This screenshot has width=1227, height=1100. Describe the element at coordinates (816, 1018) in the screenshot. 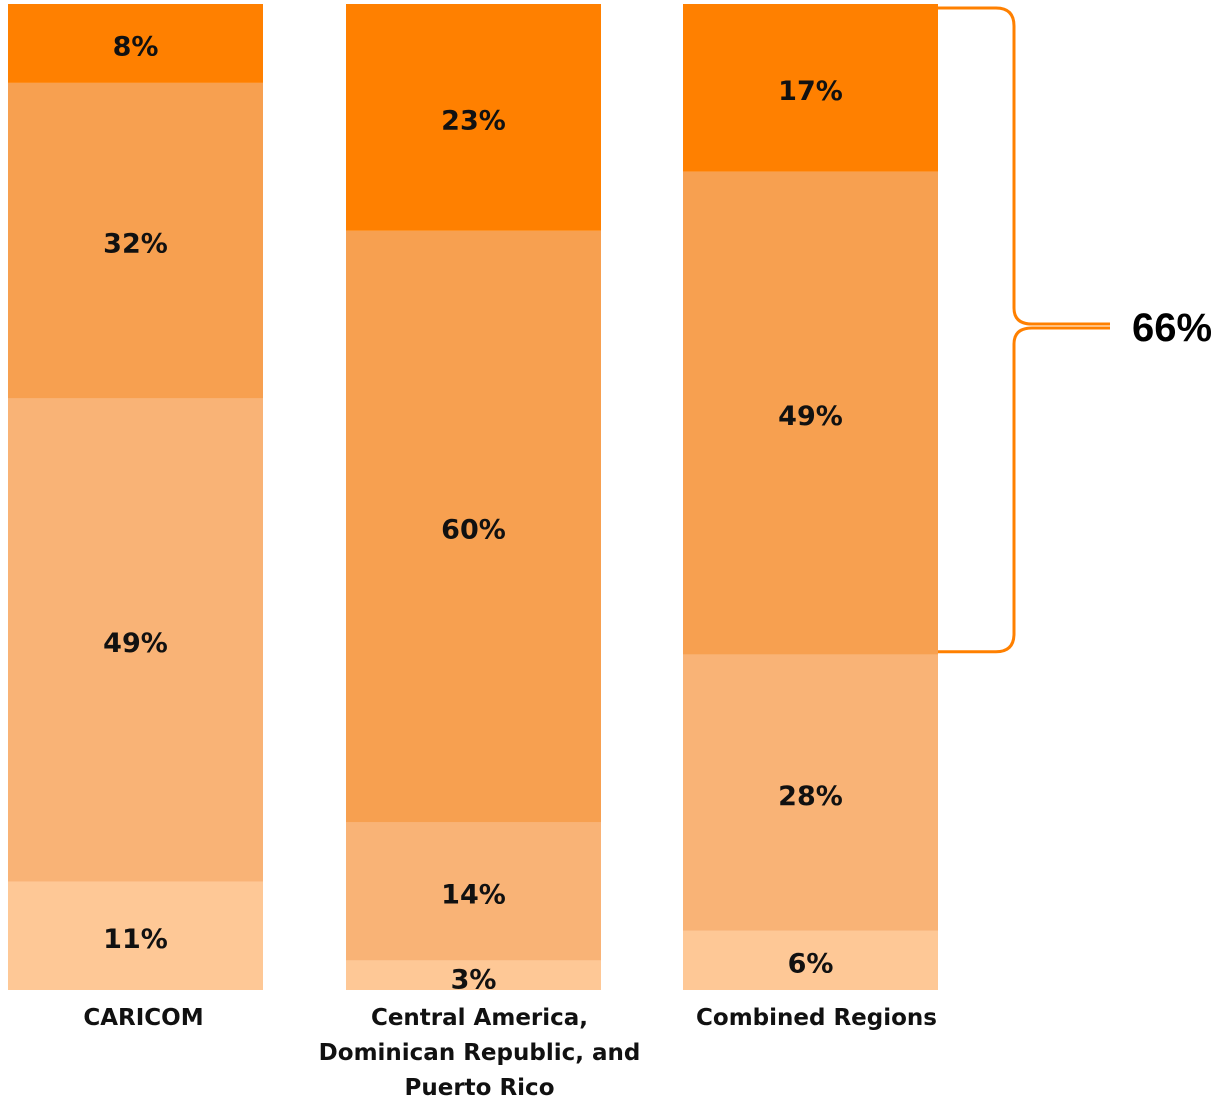

I see `category-label: Combined Regions` at that location.